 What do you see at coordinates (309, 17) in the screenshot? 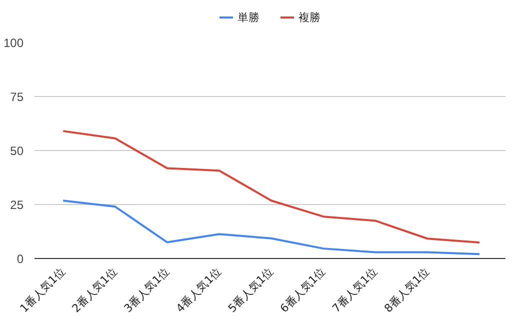
I see `legend-label: 複勝` at bounding box center [309, 17].